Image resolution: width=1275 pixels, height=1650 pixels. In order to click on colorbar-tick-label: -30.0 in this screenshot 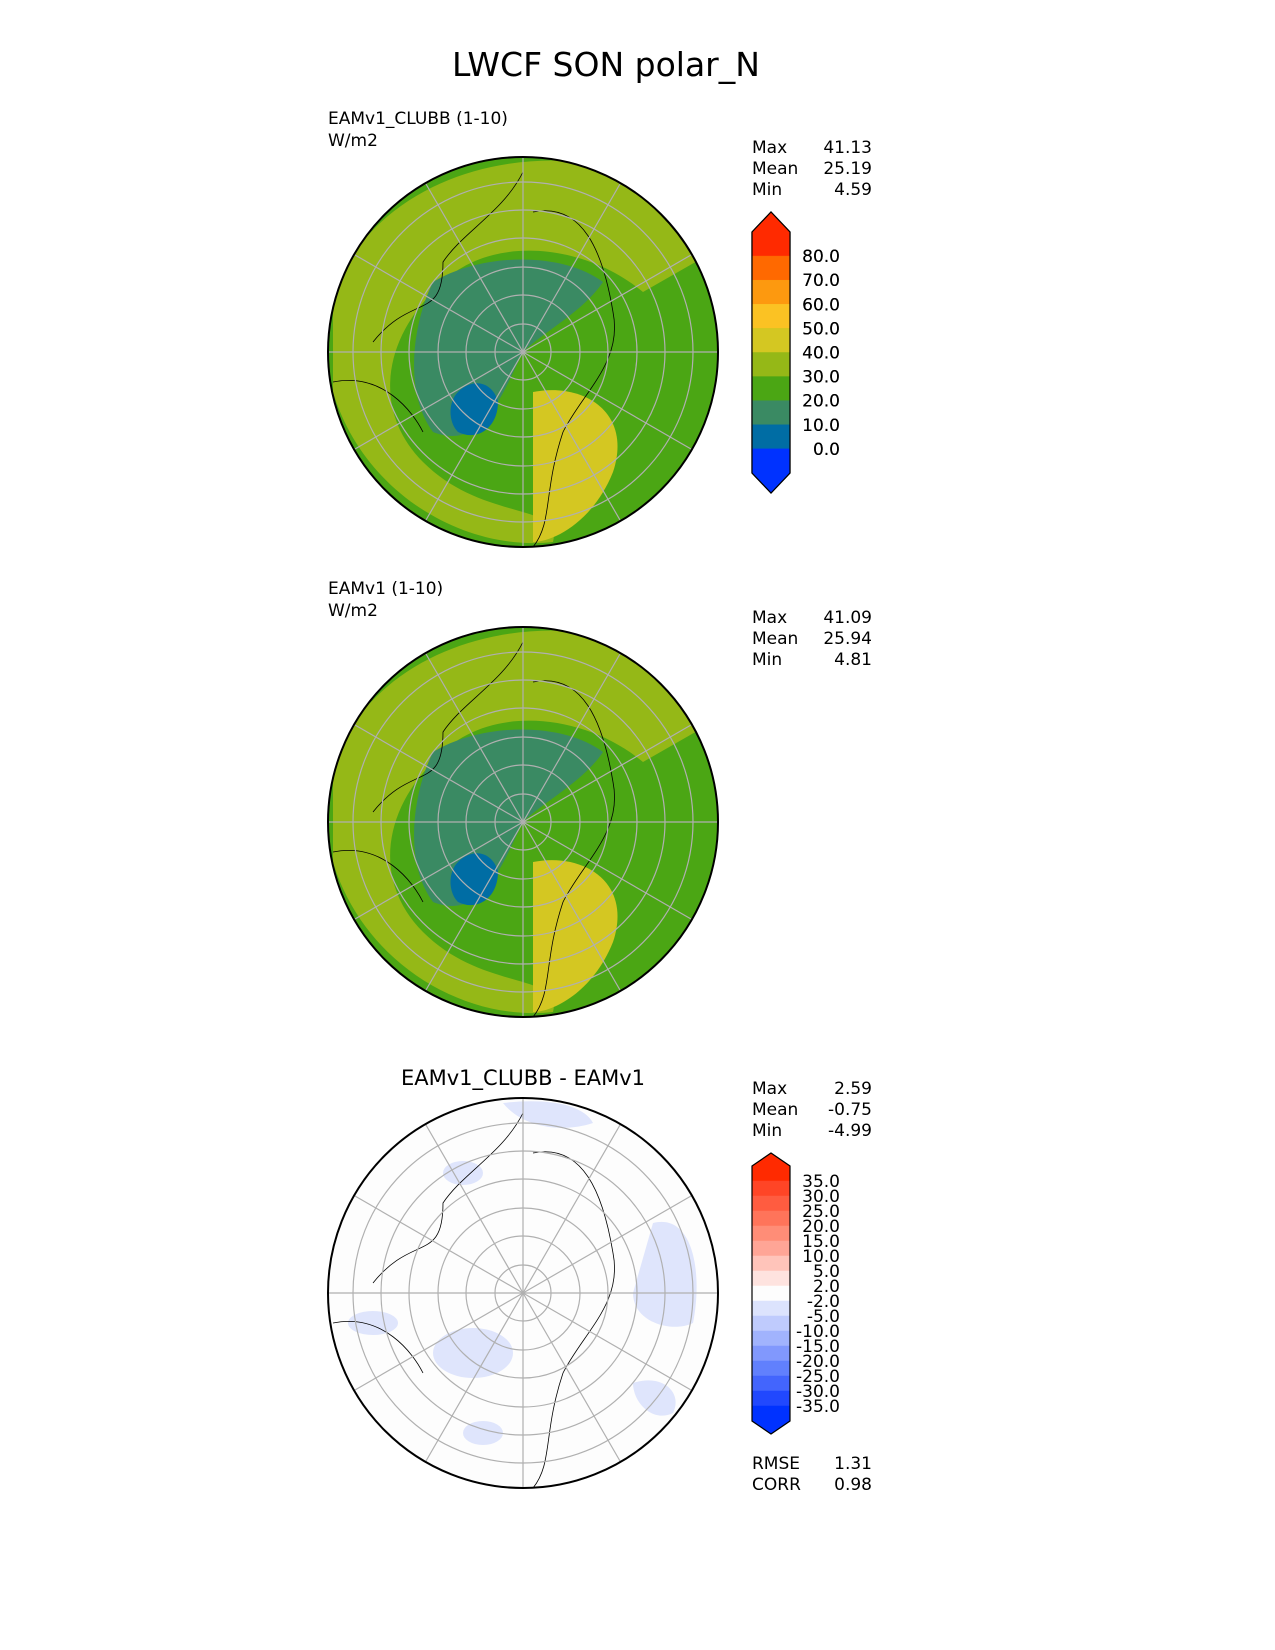, I will do `click(818, 1392)`.